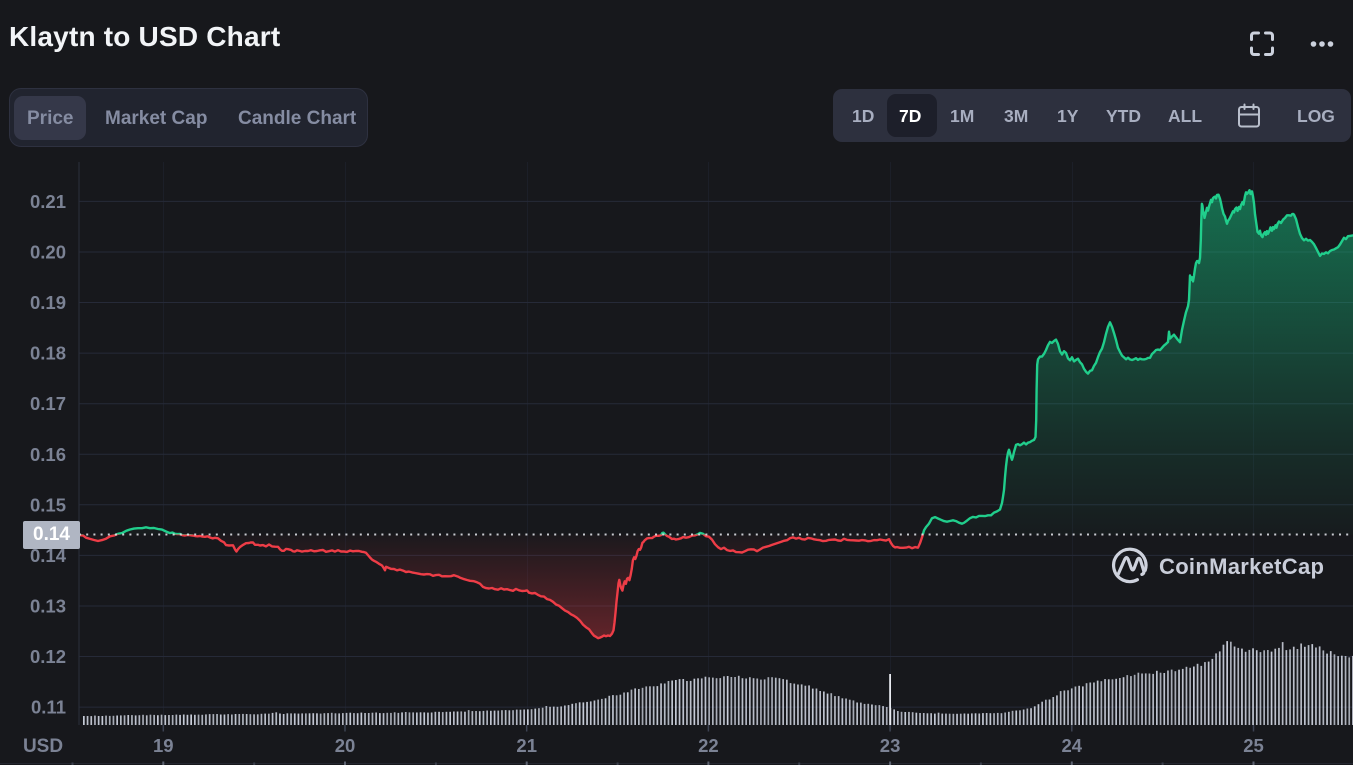 The image size is (1353, 765). What do you see at coordinates (48, 403) in the screenshot?
I see `svg-text: 0.17` at bounding box center [48, 403].